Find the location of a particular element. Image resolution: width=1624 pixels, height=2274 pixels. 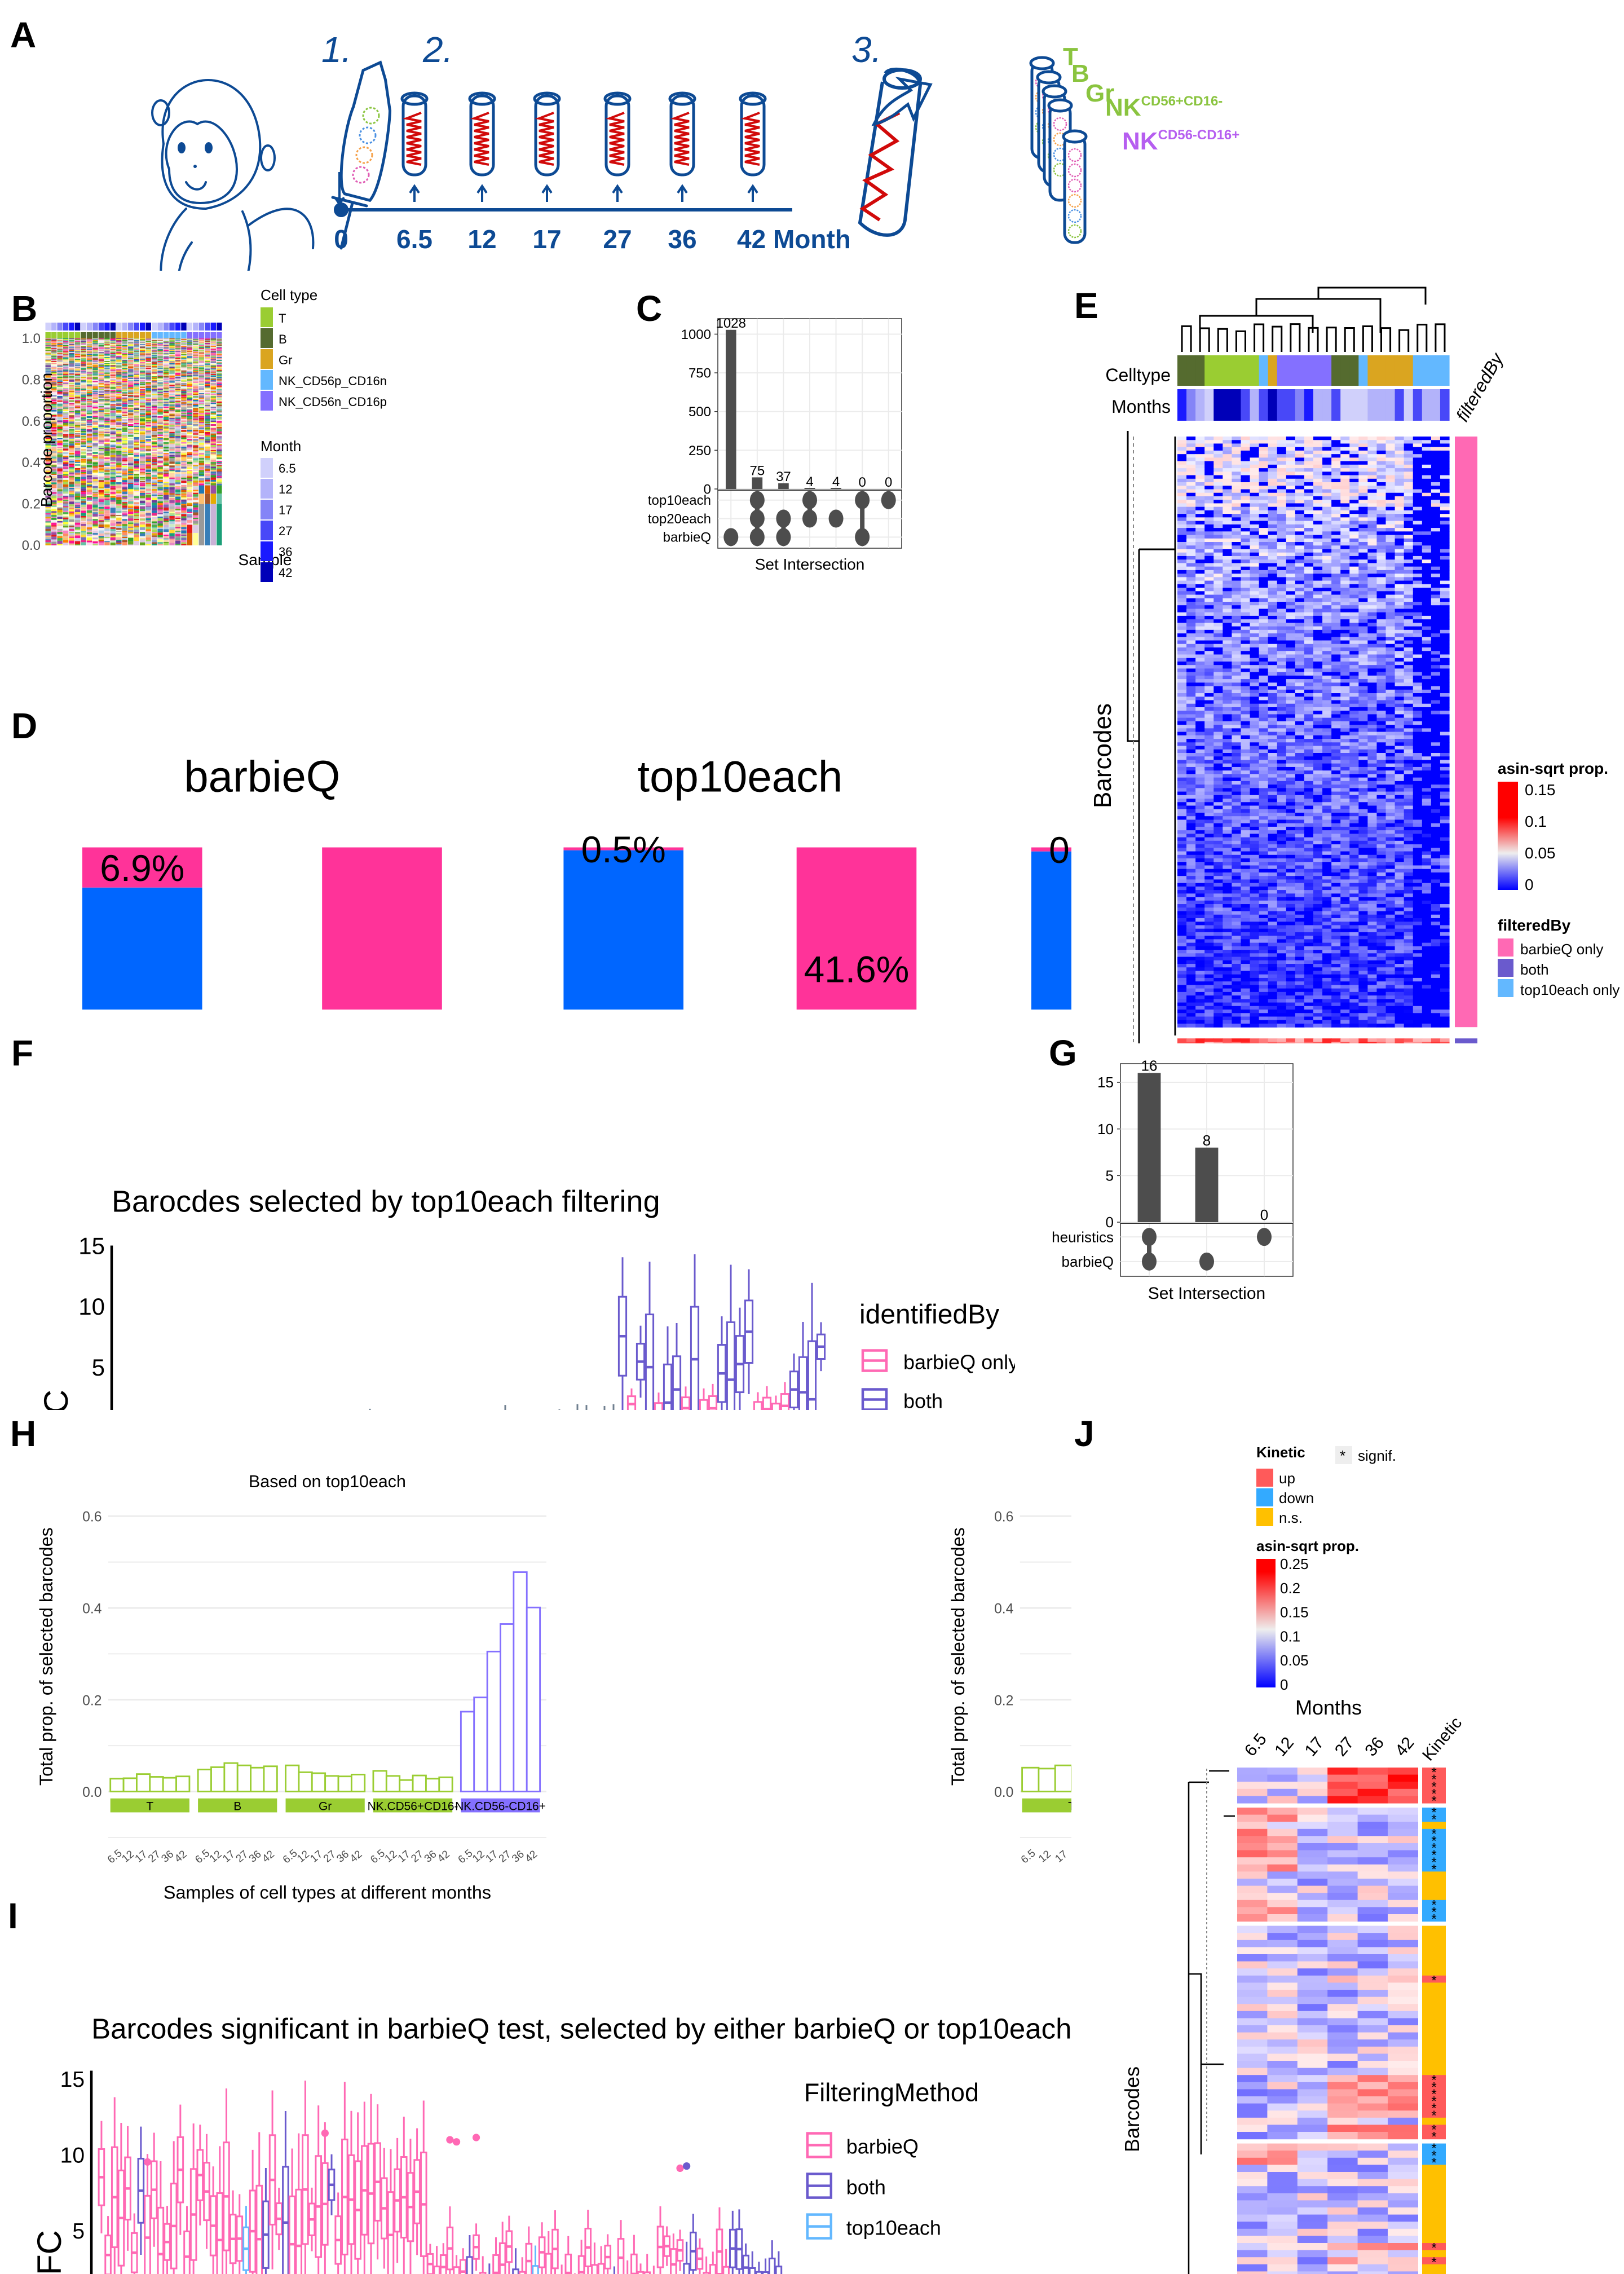

month-annot-cell is located at coordinates (1227, 405).